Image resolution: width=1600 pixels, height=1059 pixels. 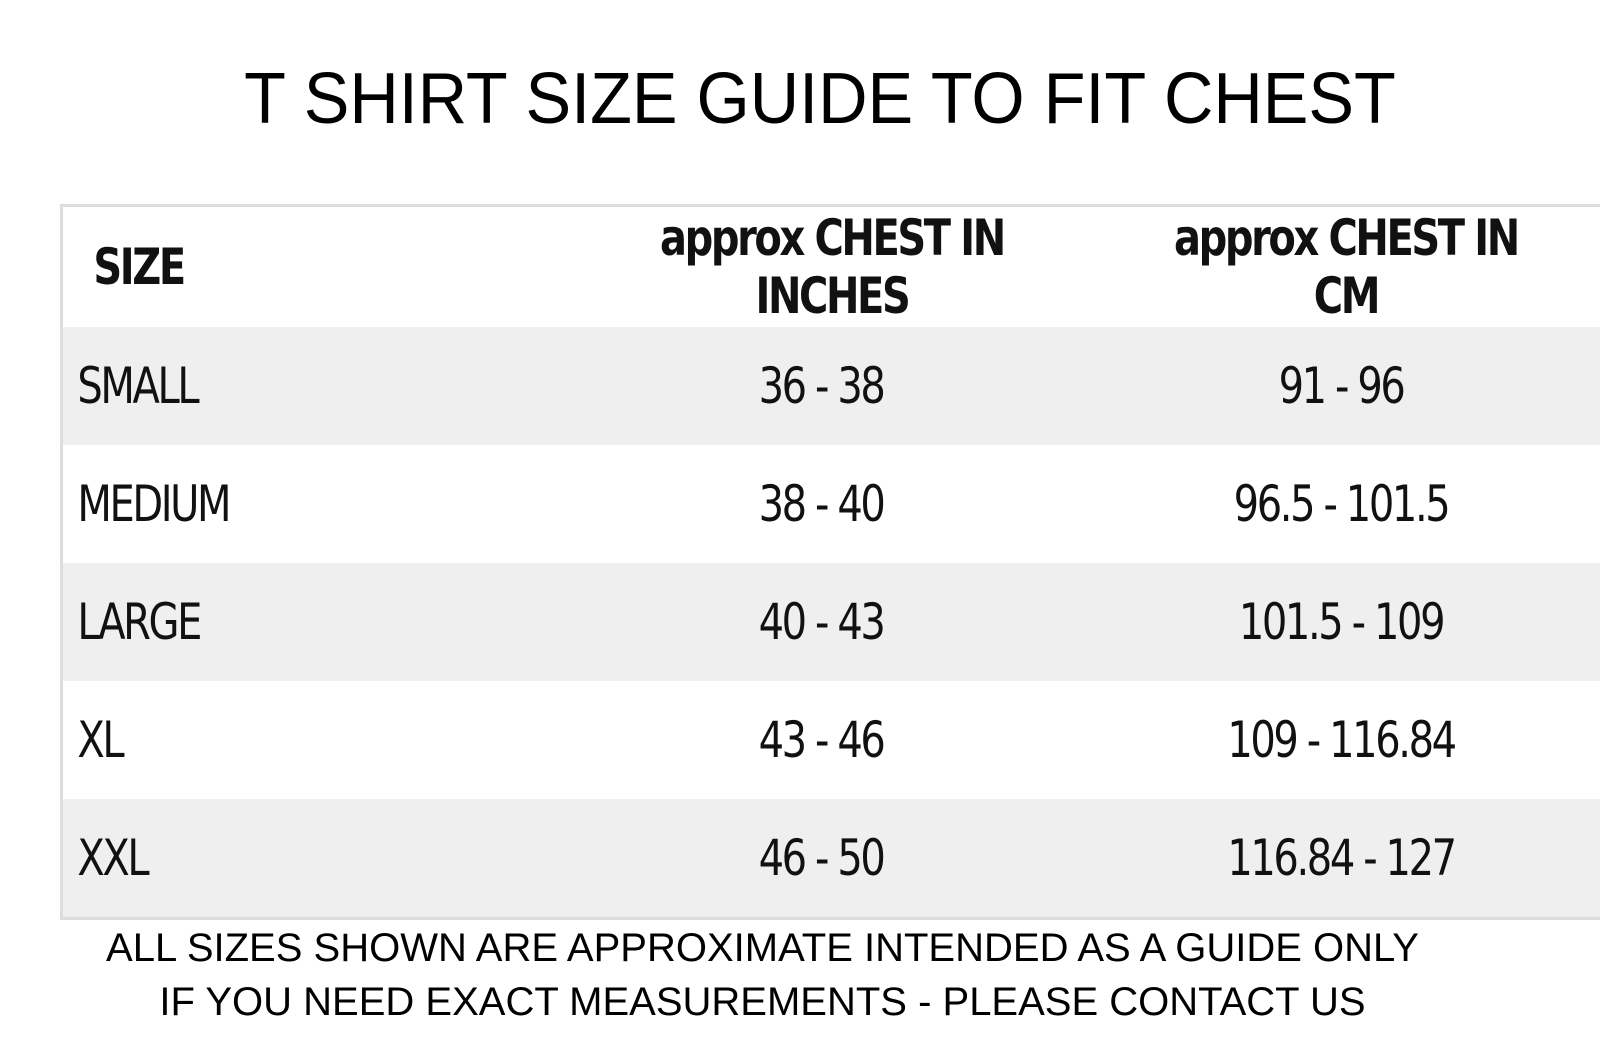 I want to click on table-cell: 101.5 - 109, so click(x=1342, y=622).